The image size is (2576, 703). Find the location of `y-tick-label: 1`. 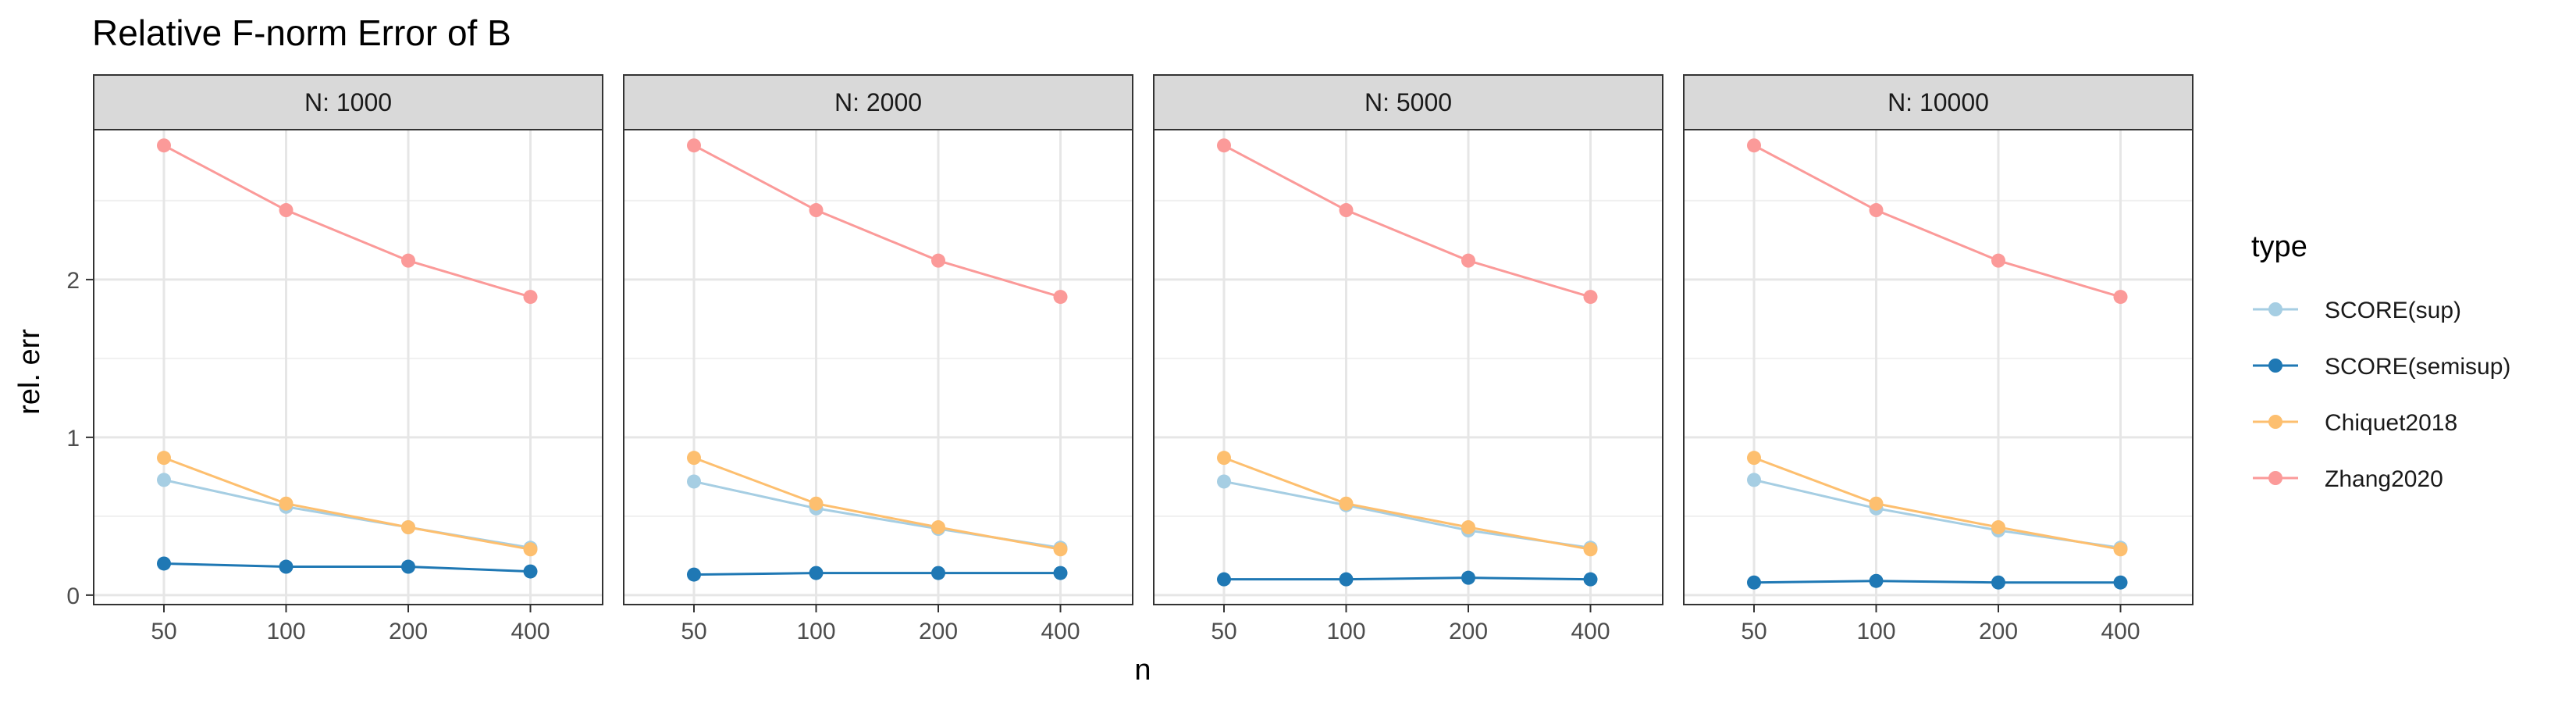

y-tick-label: 1 is located at coordinates (73, 438).